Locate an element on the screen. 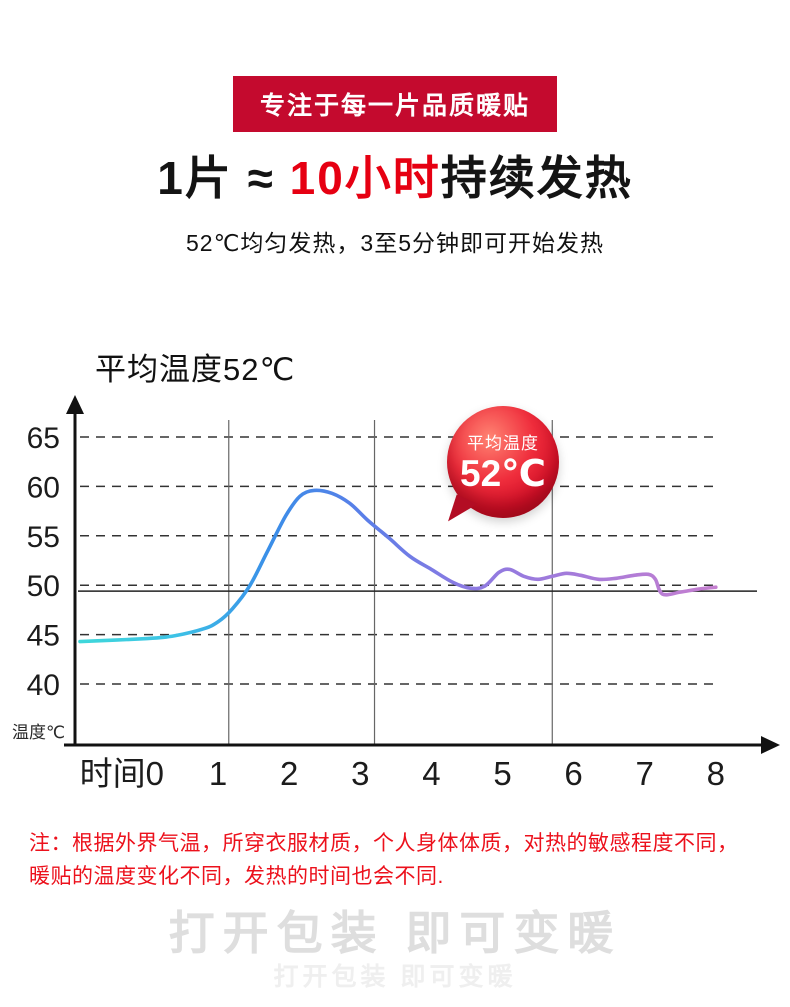 This screenshot has height=1007, width=790. y-tick-label: 40 is located at coordinates (43, 685).